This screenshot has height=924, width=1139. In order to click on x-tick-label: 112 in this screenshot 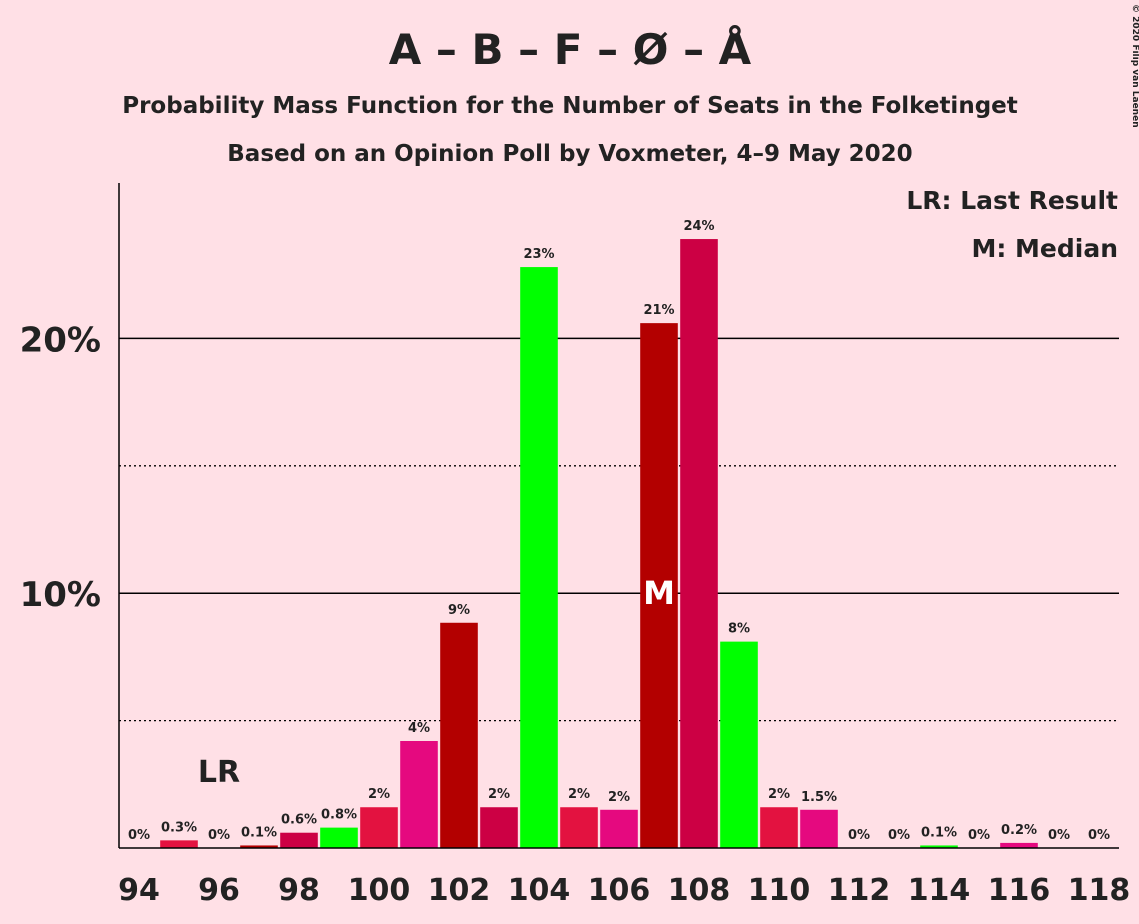, I will do `click(859, 890)`.